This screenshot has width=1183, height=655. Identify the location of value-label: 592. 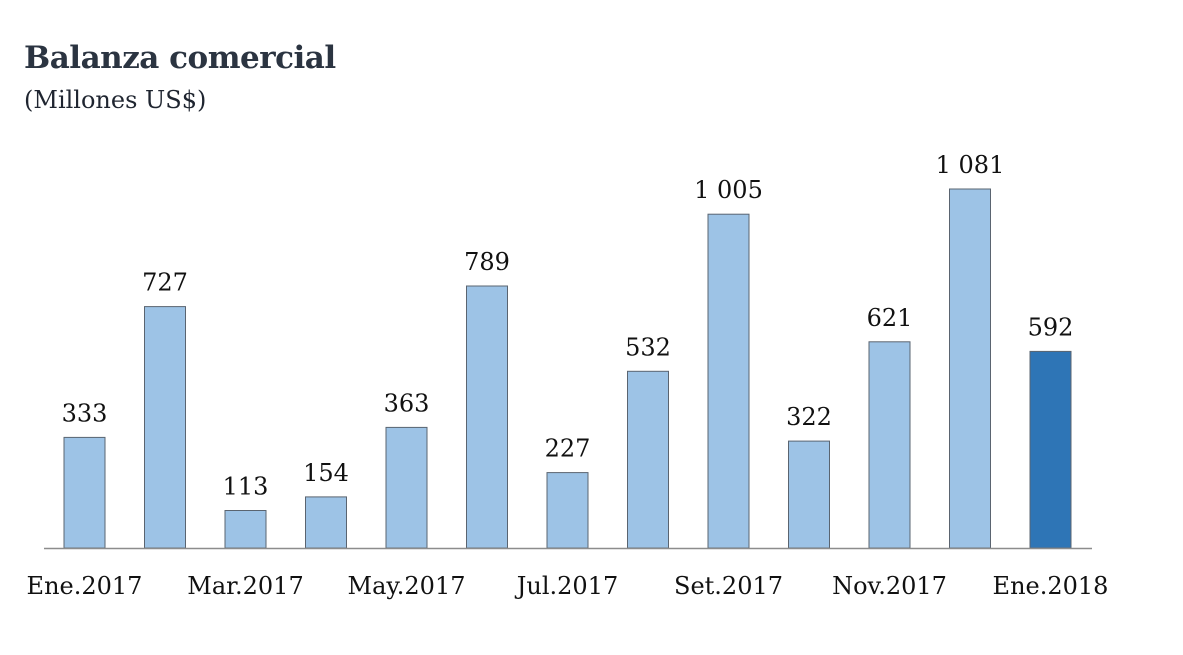
(1051, 327).